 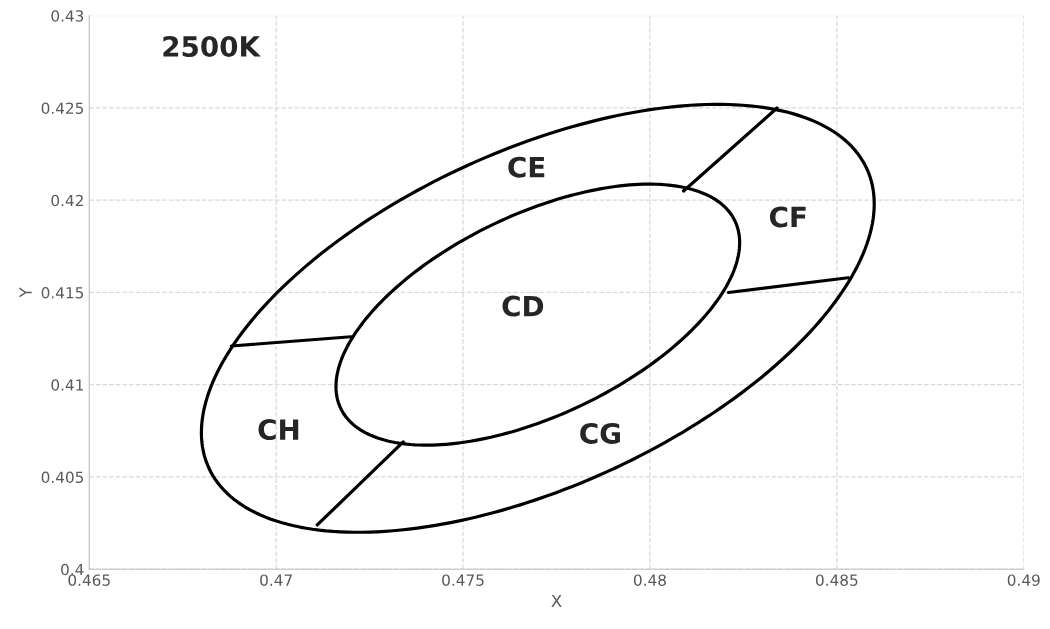 What do you see at coordinates (212, 46) in the screenshot?
I see `text: 2500K` at bounding box center [212, 46].